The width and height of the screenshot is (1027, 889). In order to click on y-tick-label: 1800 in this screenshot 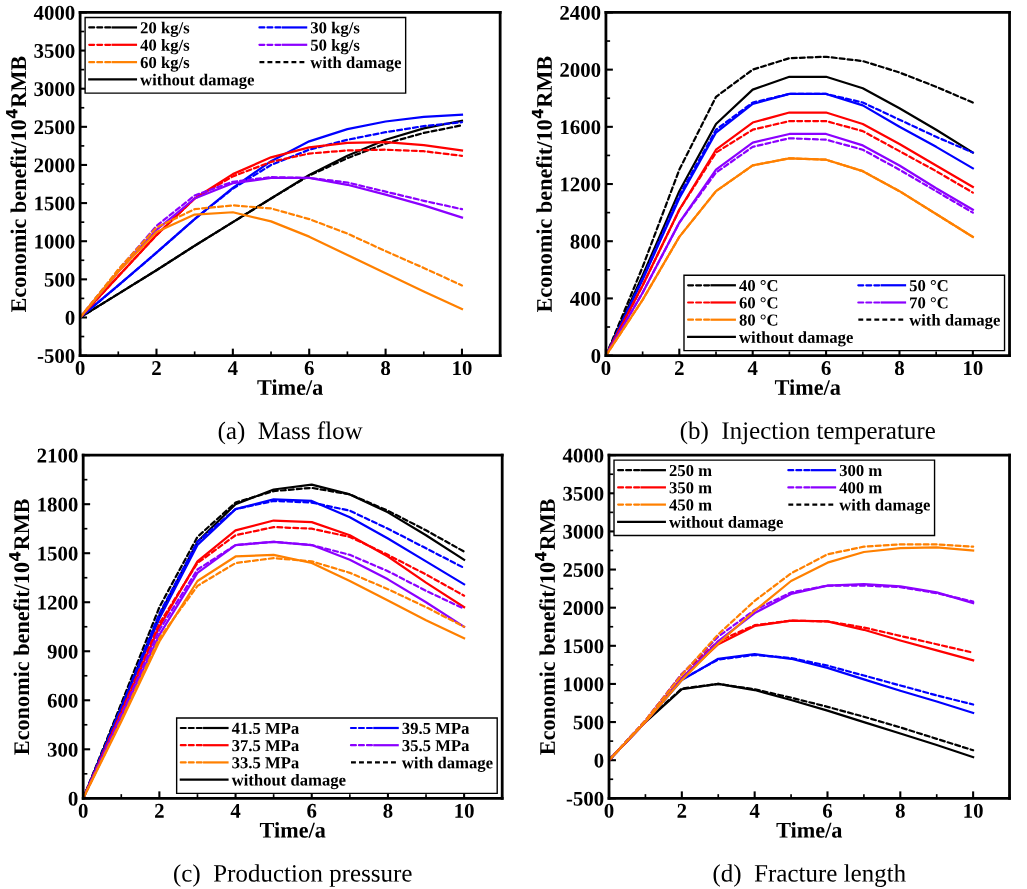, I will do `click(58, 504)`.